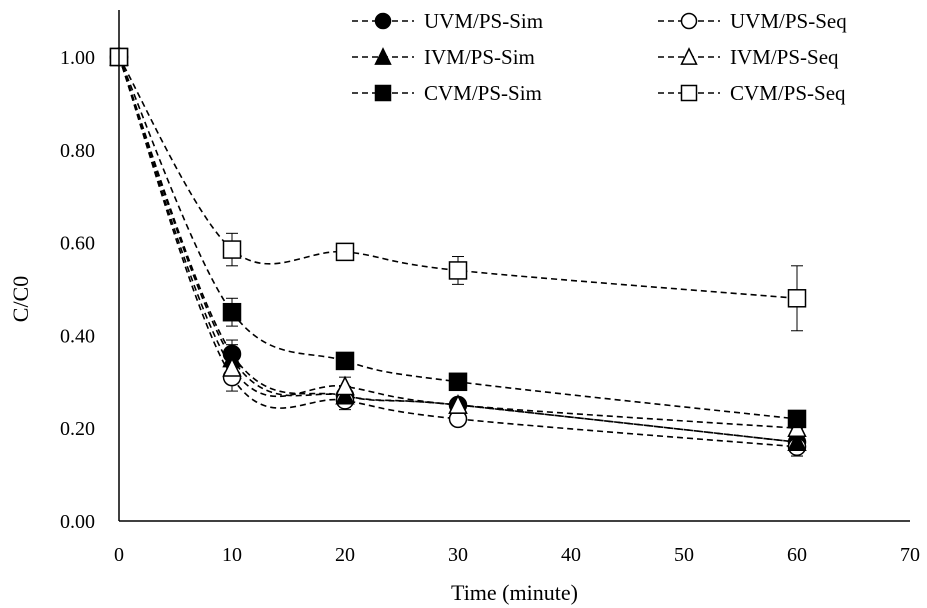 The height and width of the screenshot is (608, 927). Describe the element at coordinates (77, 244) in the screenshot. I see `y-tick-label: 0.60` at that location.